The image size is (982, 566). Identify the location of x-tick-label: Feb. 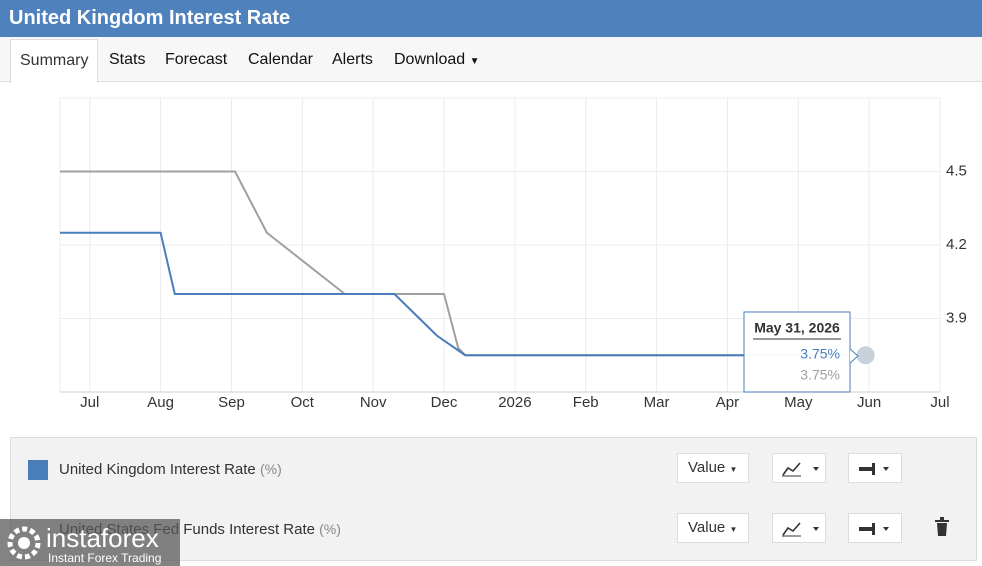
(586, 402).